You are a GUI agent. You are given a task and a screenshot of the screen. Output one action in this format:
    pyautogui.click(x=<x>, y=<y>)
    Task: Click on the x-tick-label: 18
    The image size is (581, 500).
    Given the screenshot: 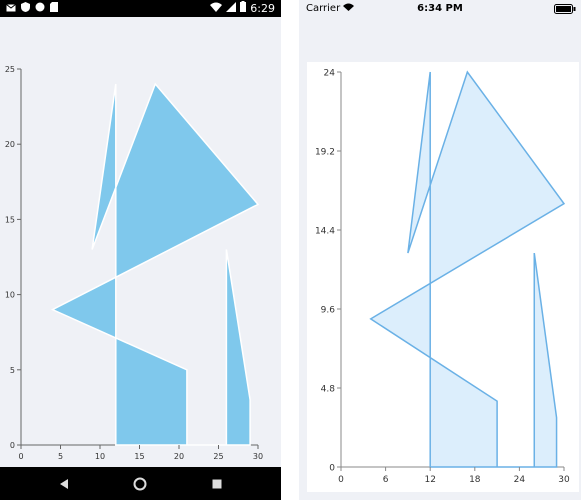 What is the action you would take?
    pyautogui.click(x=475, y=480)
    